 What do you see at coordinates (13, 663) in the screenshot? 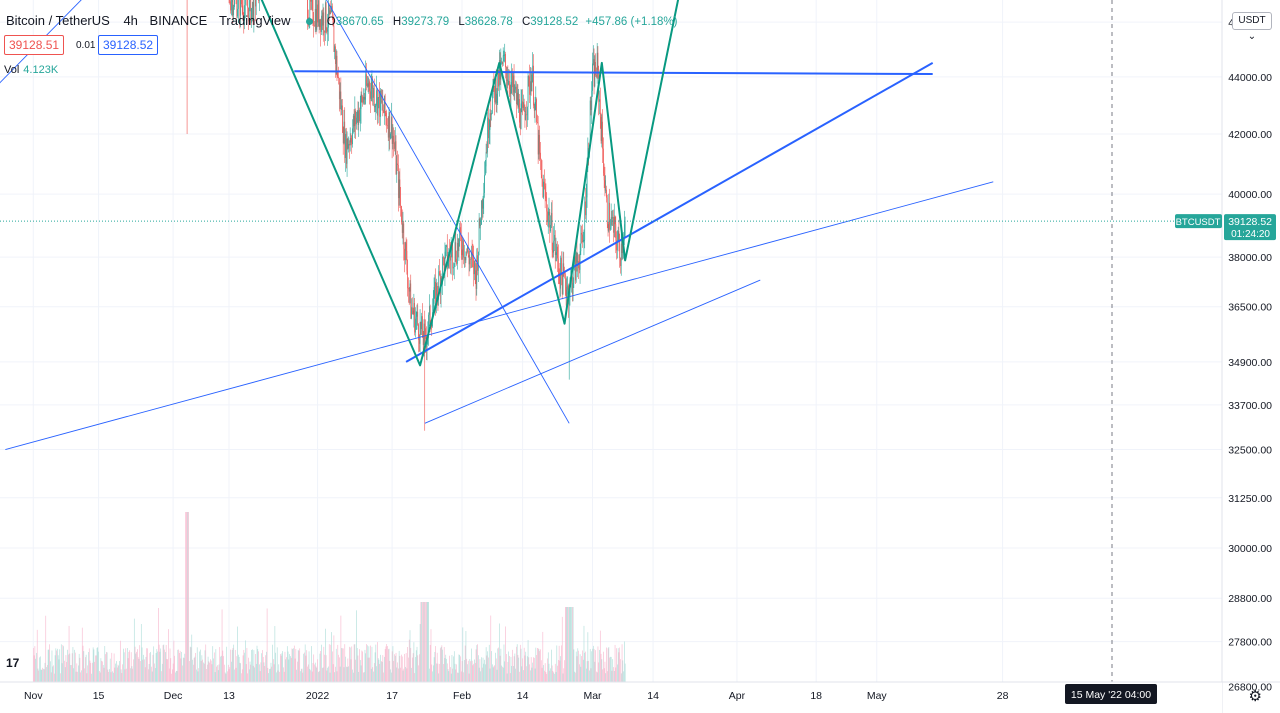
I see `tradingview-logo-icon: 17` at bounding box center [13, 663].